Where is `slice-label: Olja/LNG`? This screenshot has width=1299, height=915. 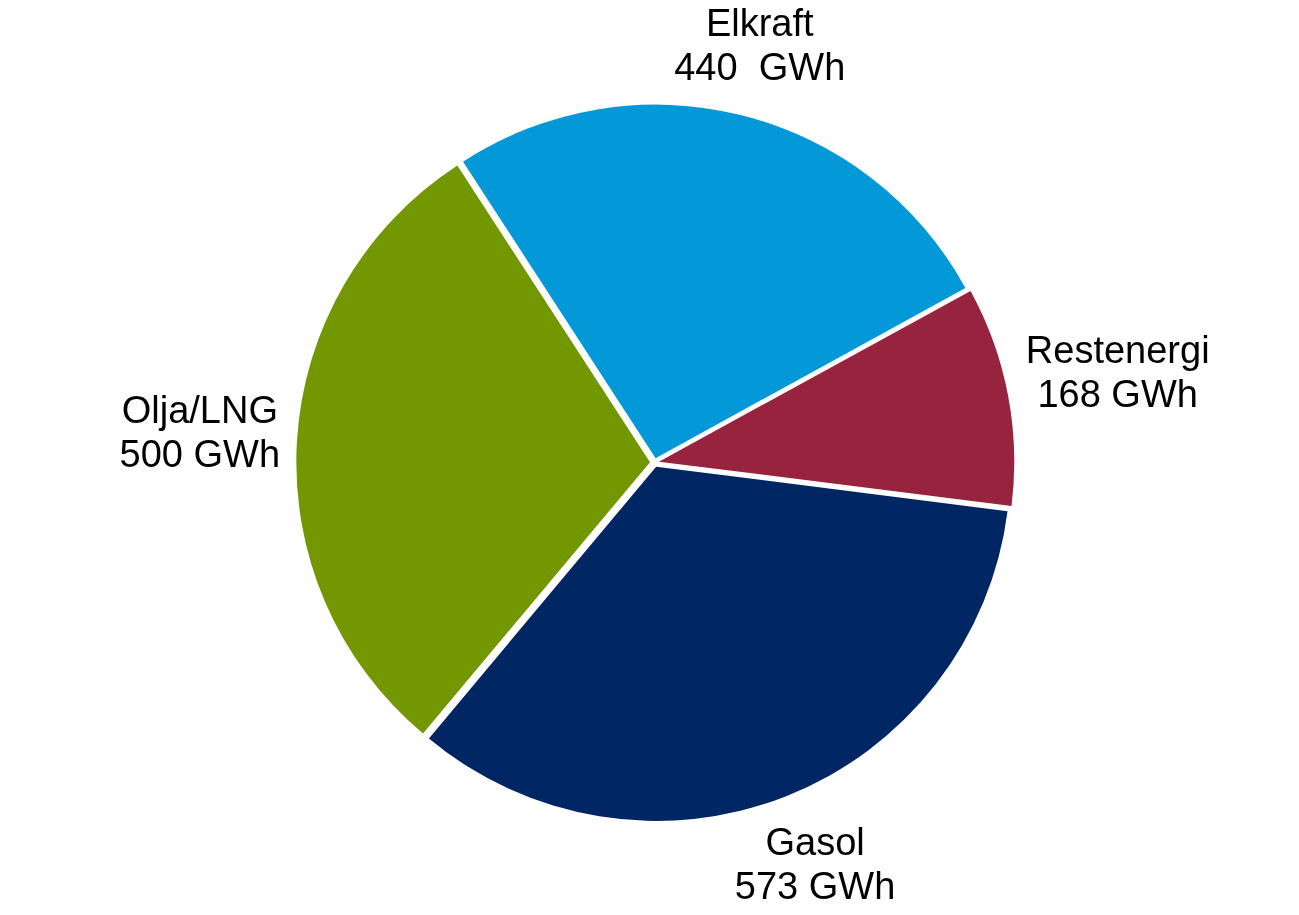 slice-label: Olja/LNG is located at coordinates (199, 410).